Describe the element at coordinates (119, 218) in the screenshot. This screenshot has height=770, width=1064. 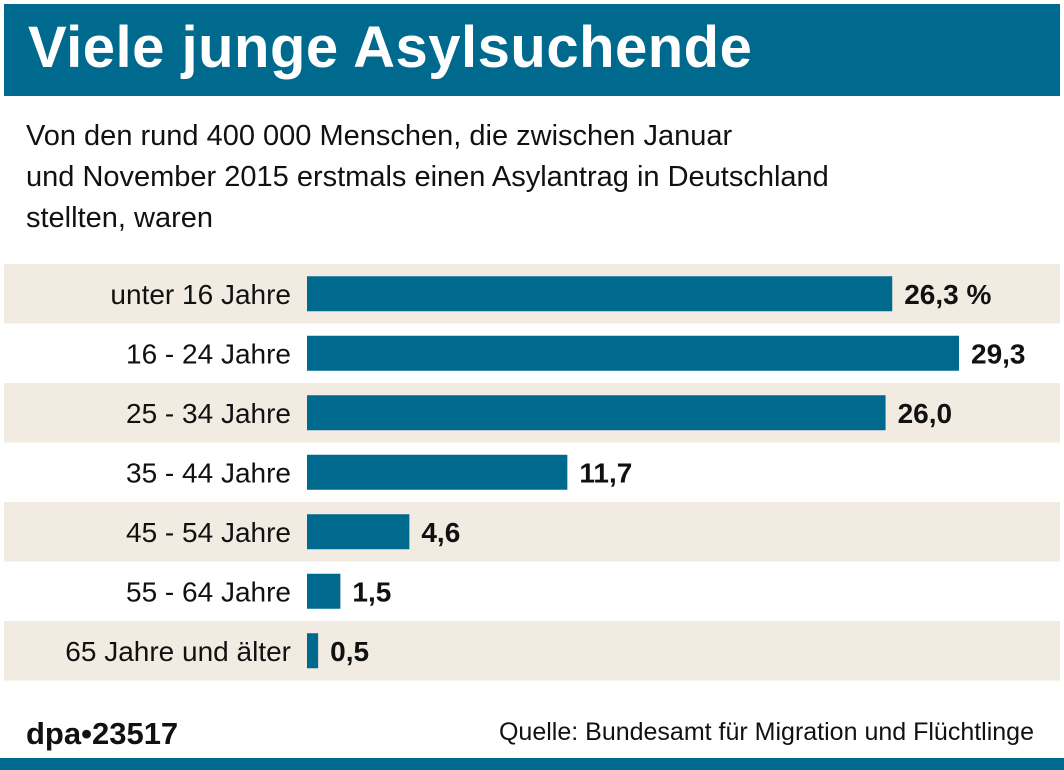
I see `subtitle-line: stellten, waren` at that location.